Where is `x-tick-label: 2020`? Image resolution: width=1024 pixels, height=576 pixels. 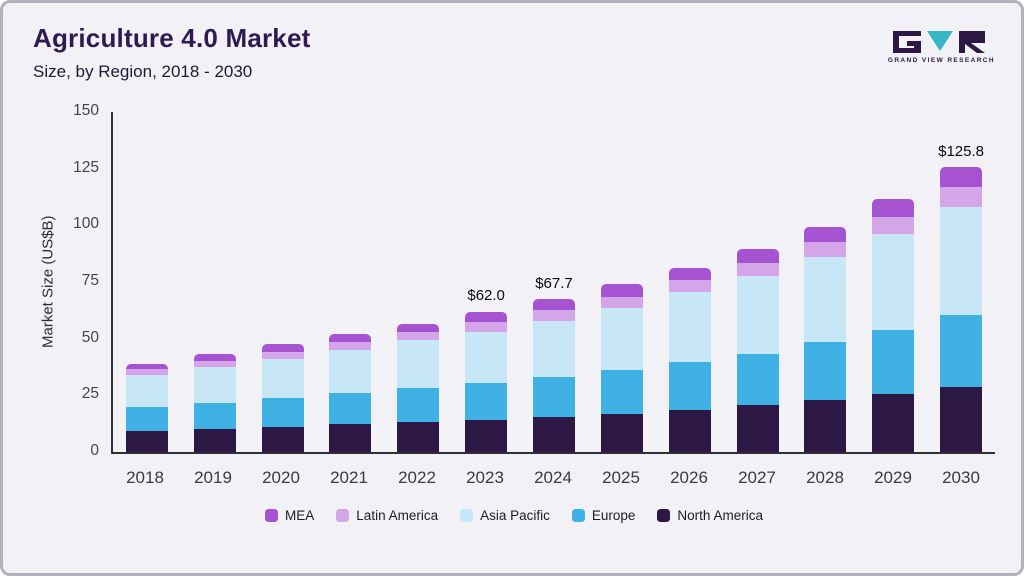 x-tick-label: 2020 is located at coordinates (281, 477).